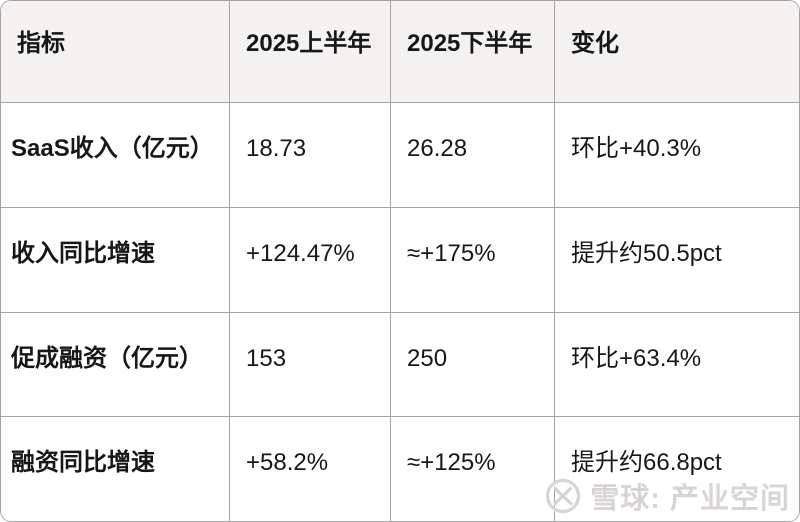  What do you see at coordinates (310, 155) in the screenshot?
I see `cell-saas-revenue-h1: 18.73` at bounding box center [310, 155].